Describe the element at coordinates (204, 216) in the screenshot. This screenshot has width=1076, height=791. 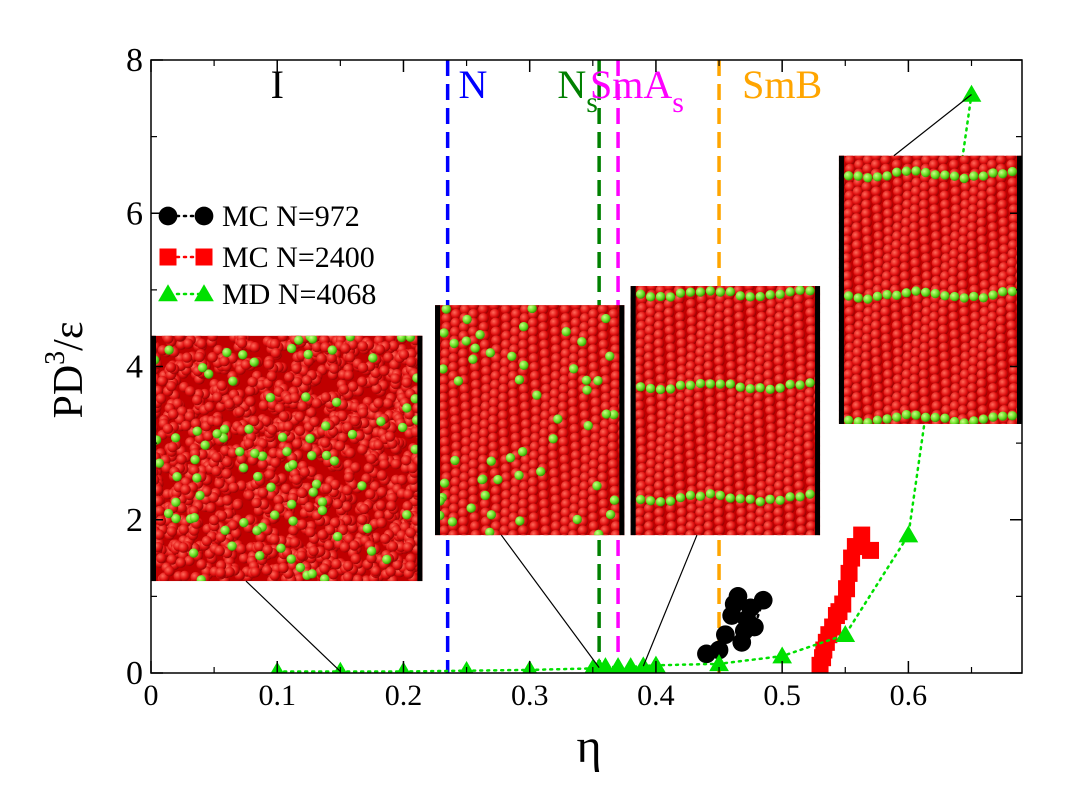
I see `legend-marker-0-b` at that location.